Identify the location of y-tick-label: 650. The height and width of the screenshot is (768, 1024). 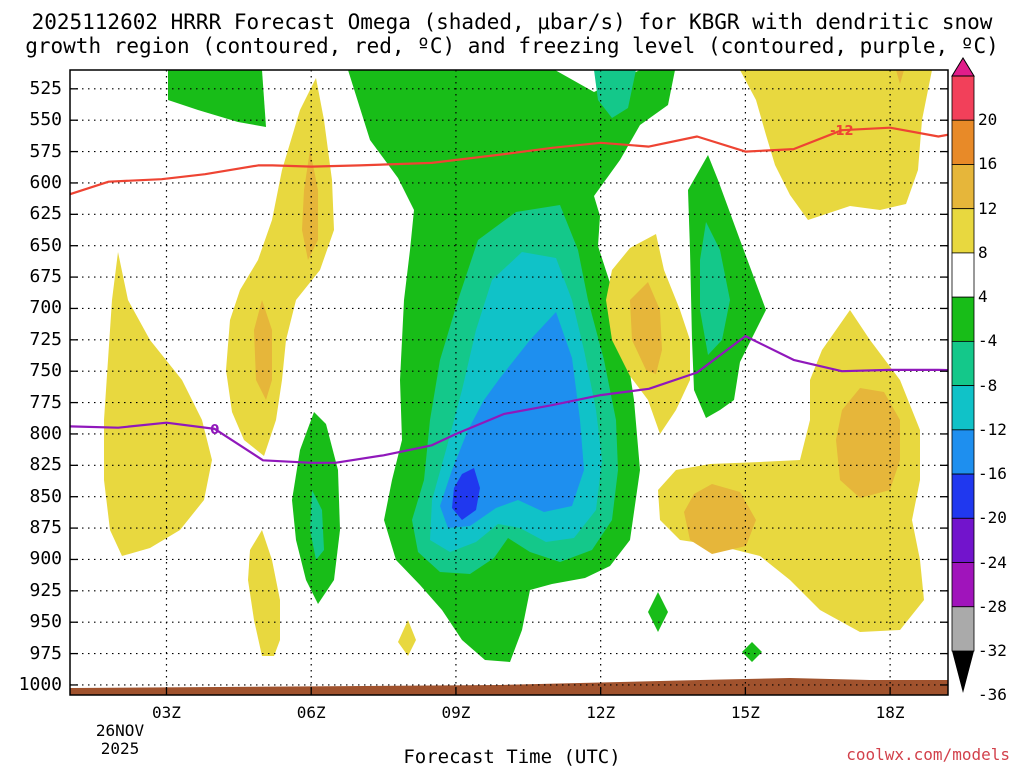
(45, 245).